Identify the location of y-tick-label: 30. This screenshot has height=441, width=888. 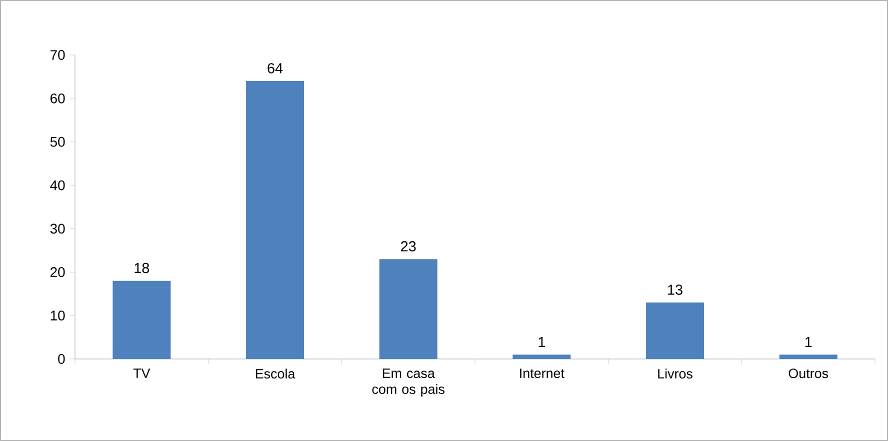
(57, 229).